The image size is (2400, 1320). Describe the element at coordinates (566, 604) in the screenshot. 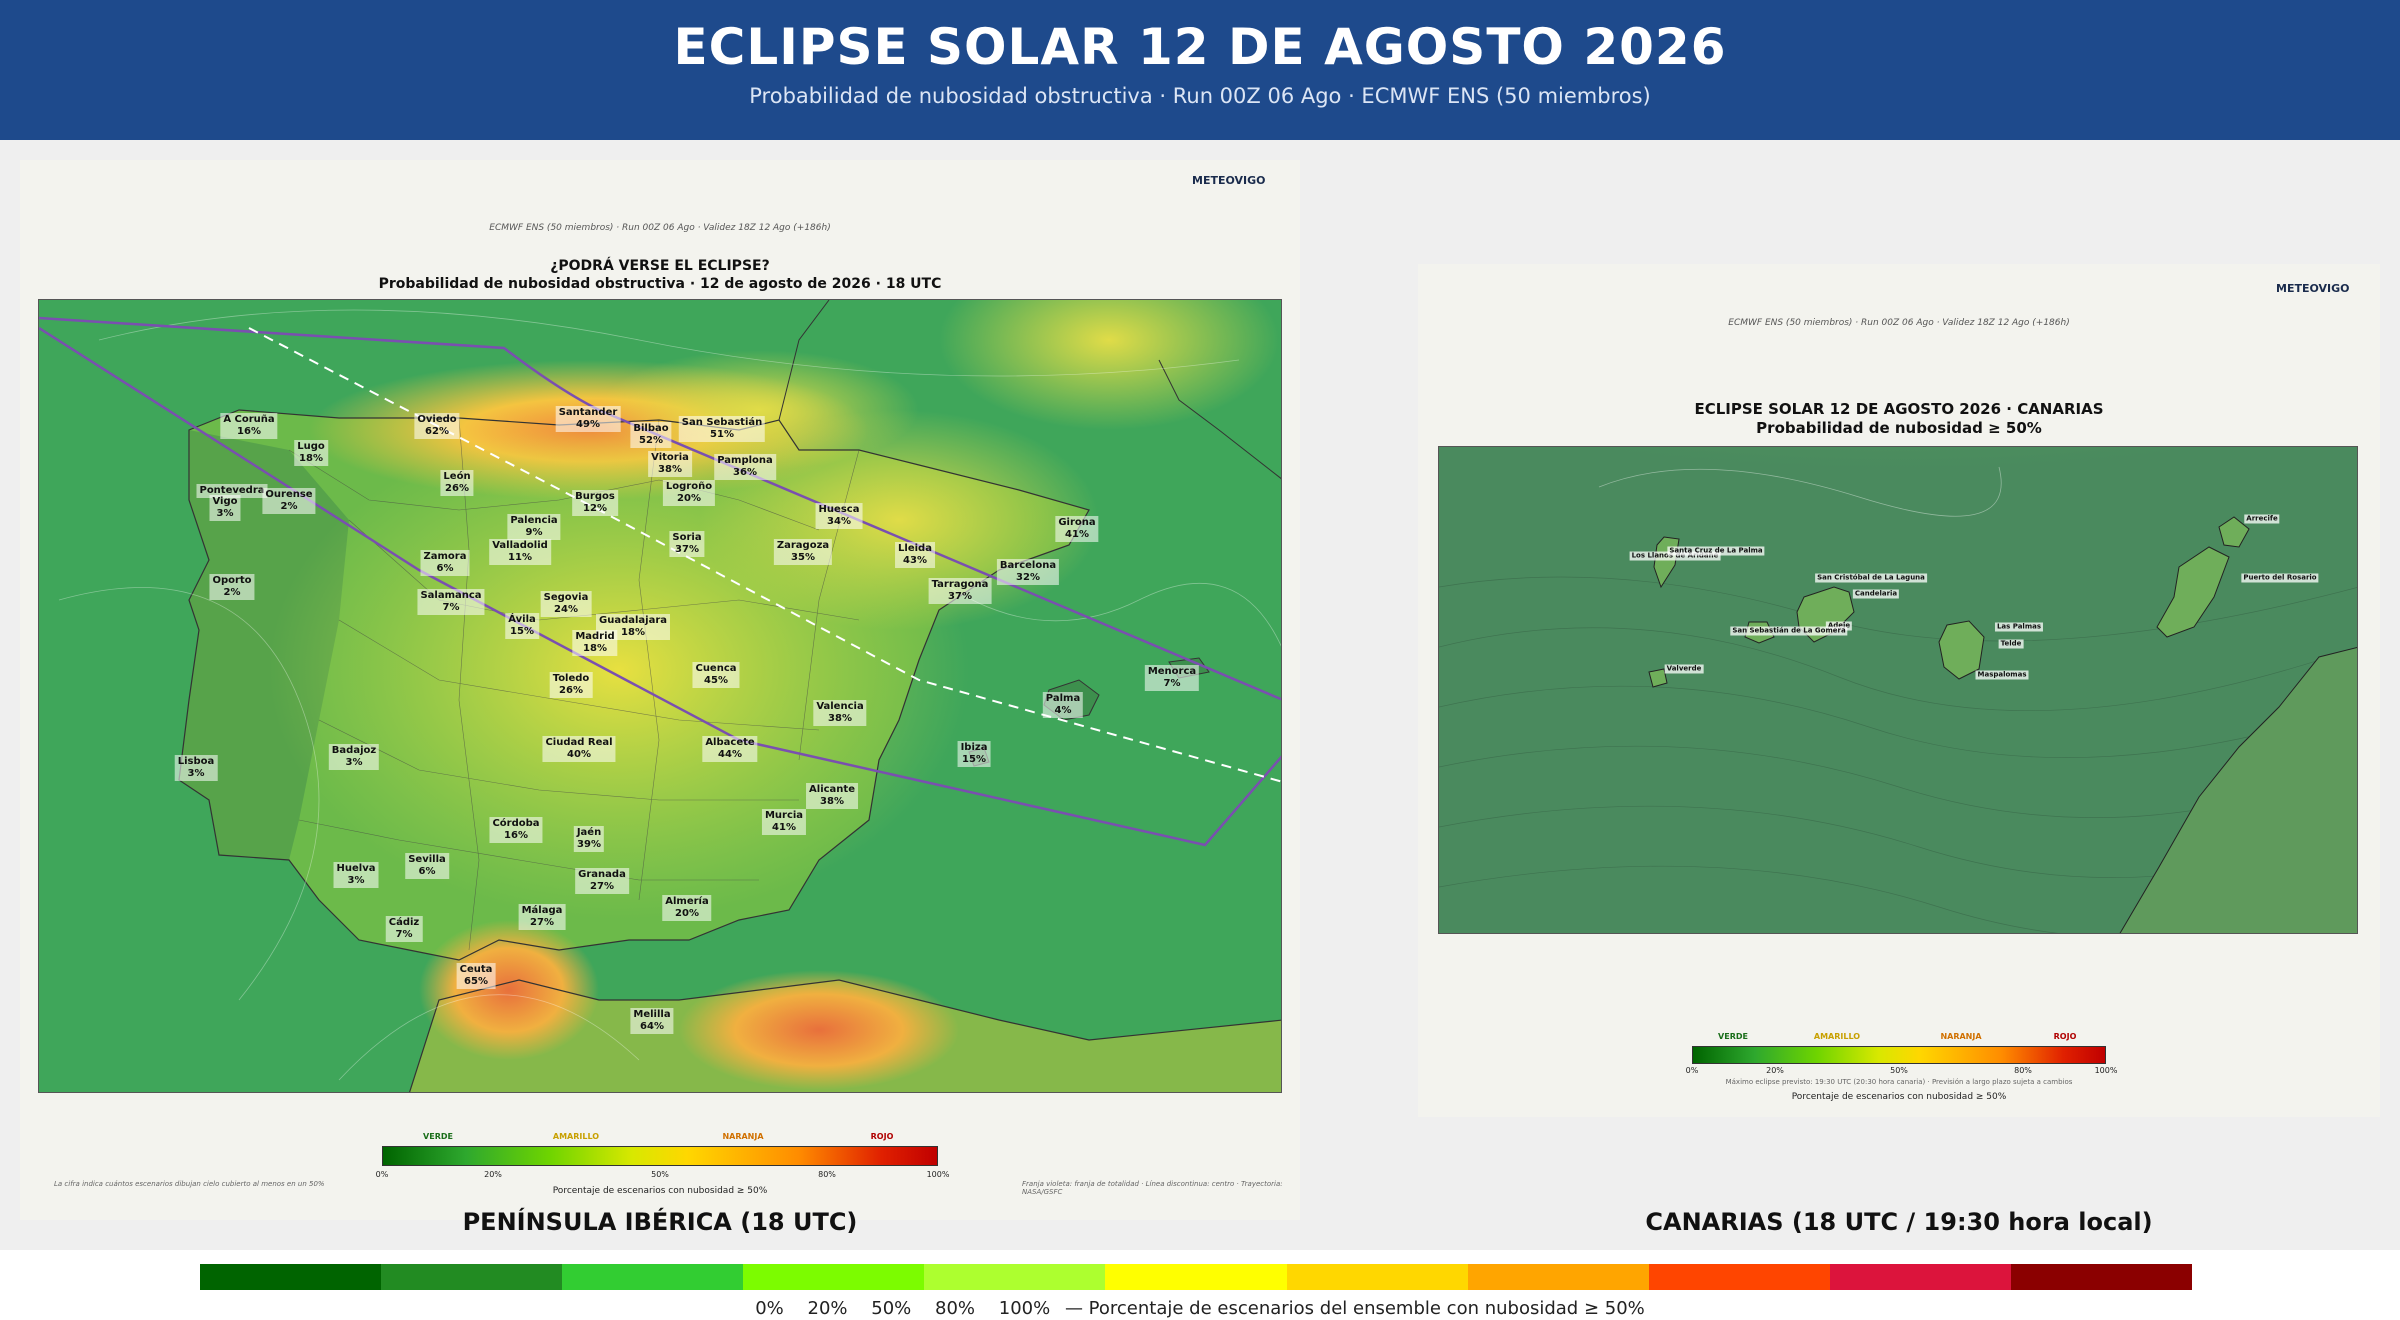

I see `city-label: Segovia 24%` at that location.